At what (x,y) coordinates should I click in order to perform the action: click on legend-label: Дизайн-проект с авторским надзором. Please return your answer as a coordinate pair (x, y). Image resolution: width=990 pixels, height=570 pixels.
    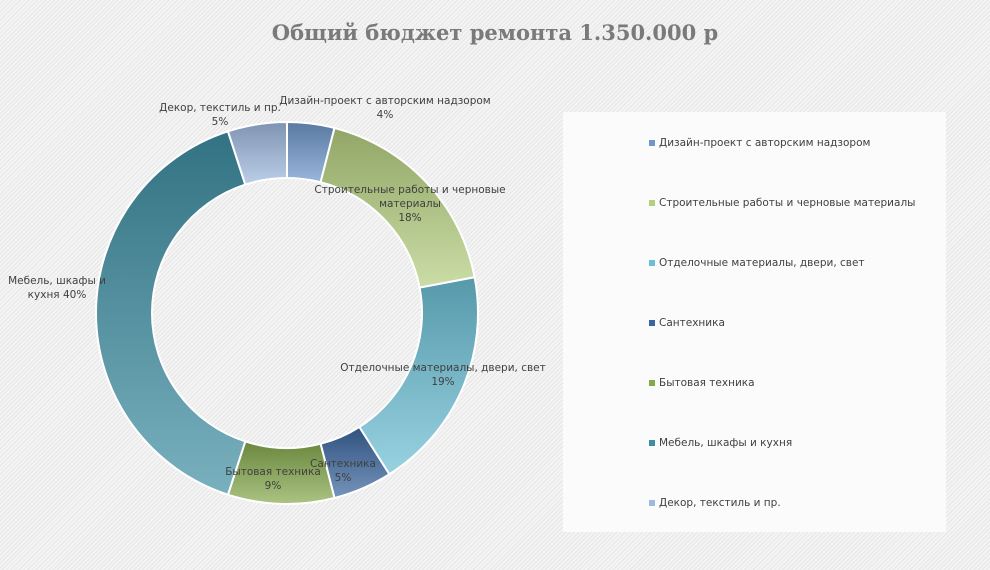
    Looking at the image, I should click on (765, 143).